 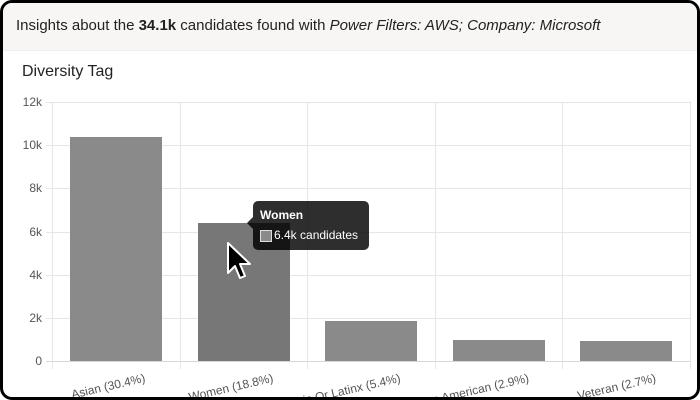 What do you see at coordinates (32, 102) in the screenshot?
I see `y-tick-label: 12k` at bounding box center [32, 102].